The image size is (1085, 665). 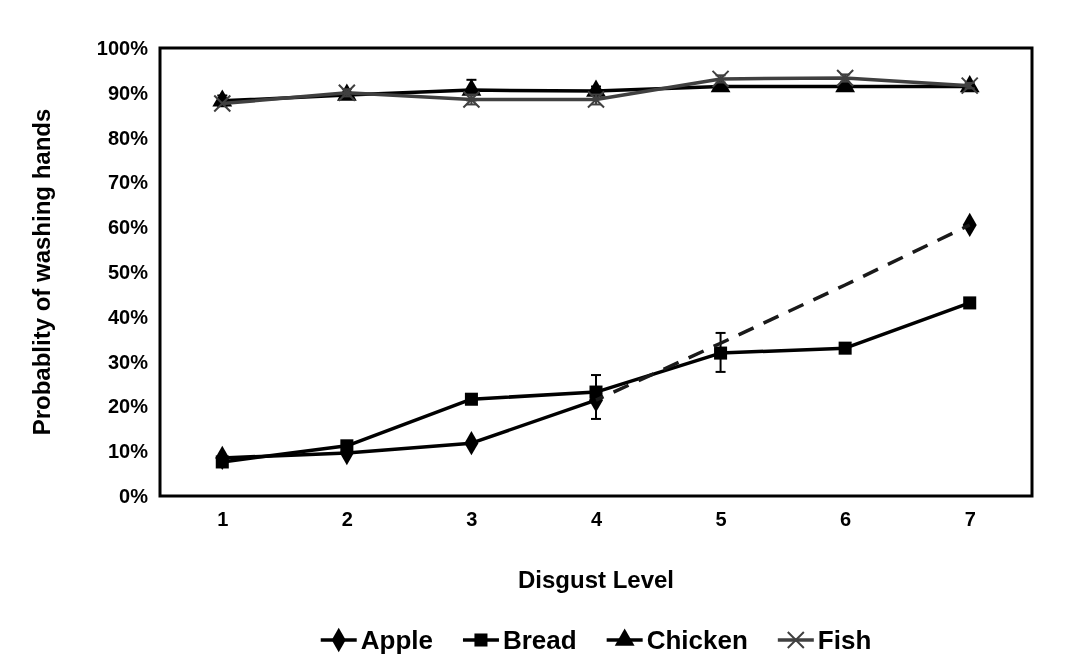 What do you see at coordinates (223, 519) in the screenshot?
I see `x-tick-label: 1` at bounding box center [223, 519].